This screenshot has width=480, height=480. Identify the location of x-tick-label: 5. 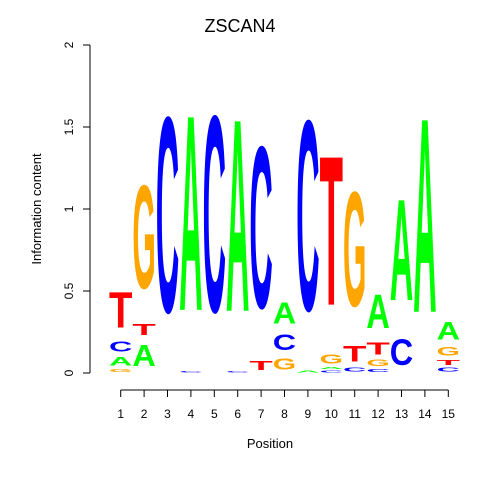
(214, 414).